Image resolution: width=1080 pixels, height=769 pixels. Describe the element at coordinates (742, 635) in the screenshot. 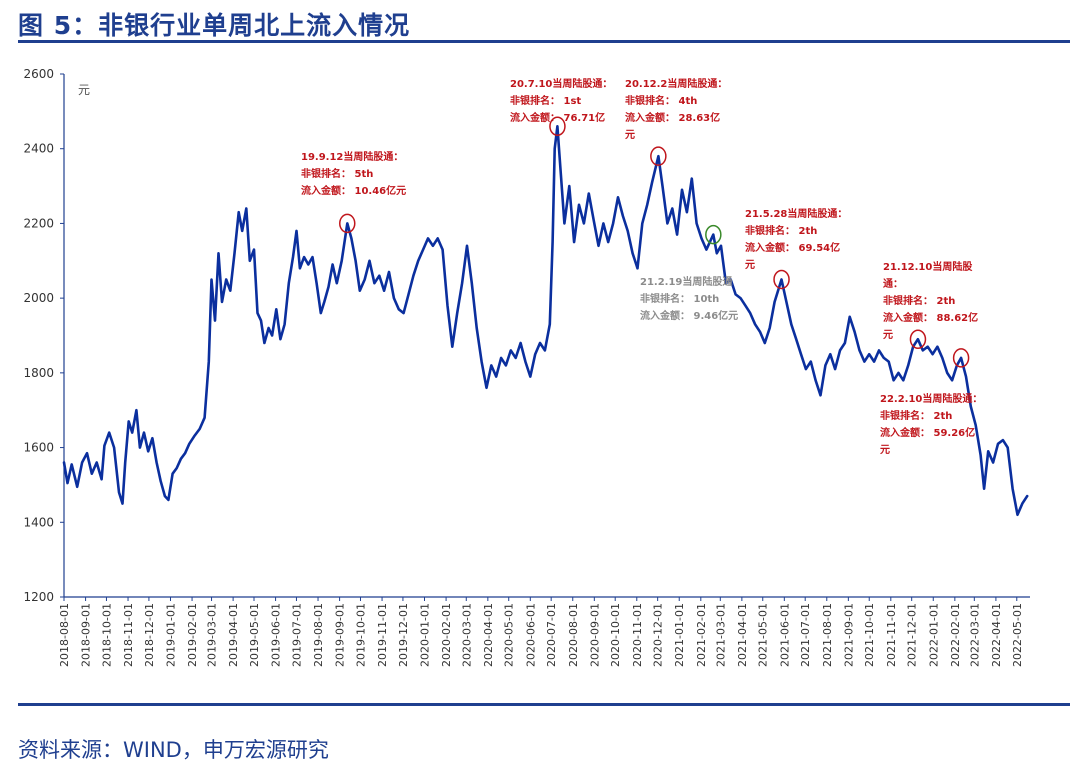

I see `x-tick-label: 2021-04-01` at that location.